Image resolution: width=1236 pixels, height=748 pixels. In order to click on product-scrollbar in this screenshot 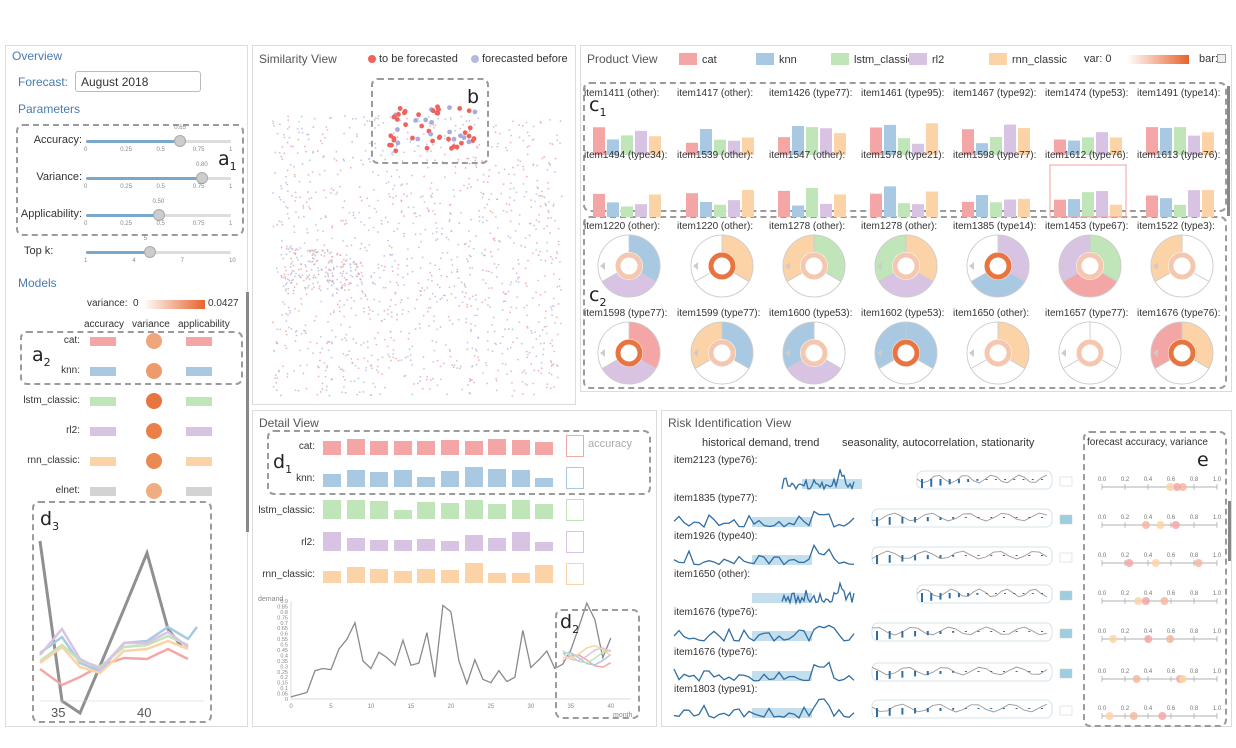, I will do `click(1228, 151)`.